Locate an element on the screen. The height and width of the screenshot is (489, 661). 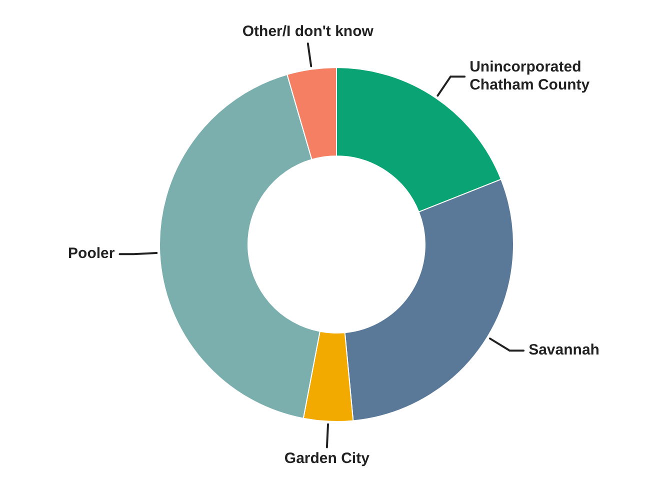
slice-label: Savannah is located at coordinates (564, 350).